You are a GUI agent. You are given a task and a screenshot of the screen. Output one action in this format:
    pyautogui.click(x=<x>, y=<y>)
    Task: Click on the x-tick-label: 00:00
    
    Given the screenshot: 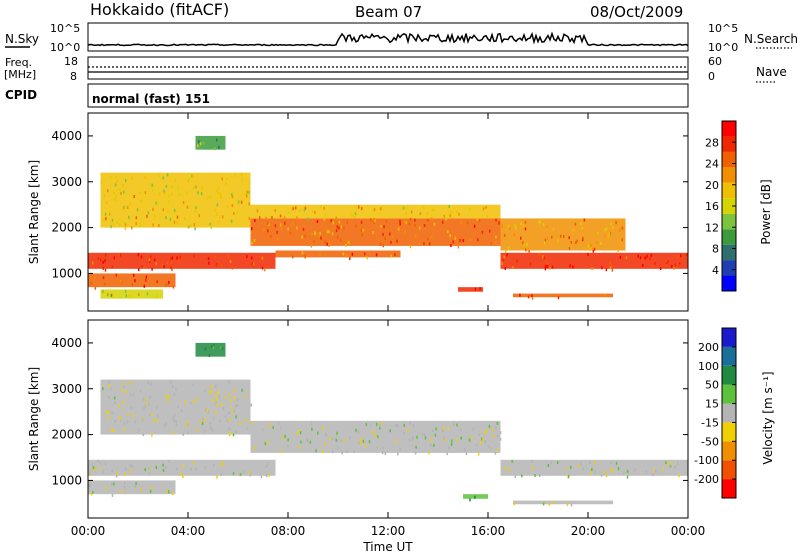 What is the action you would take?
    pyautogui.click(x=88, y=531)
    